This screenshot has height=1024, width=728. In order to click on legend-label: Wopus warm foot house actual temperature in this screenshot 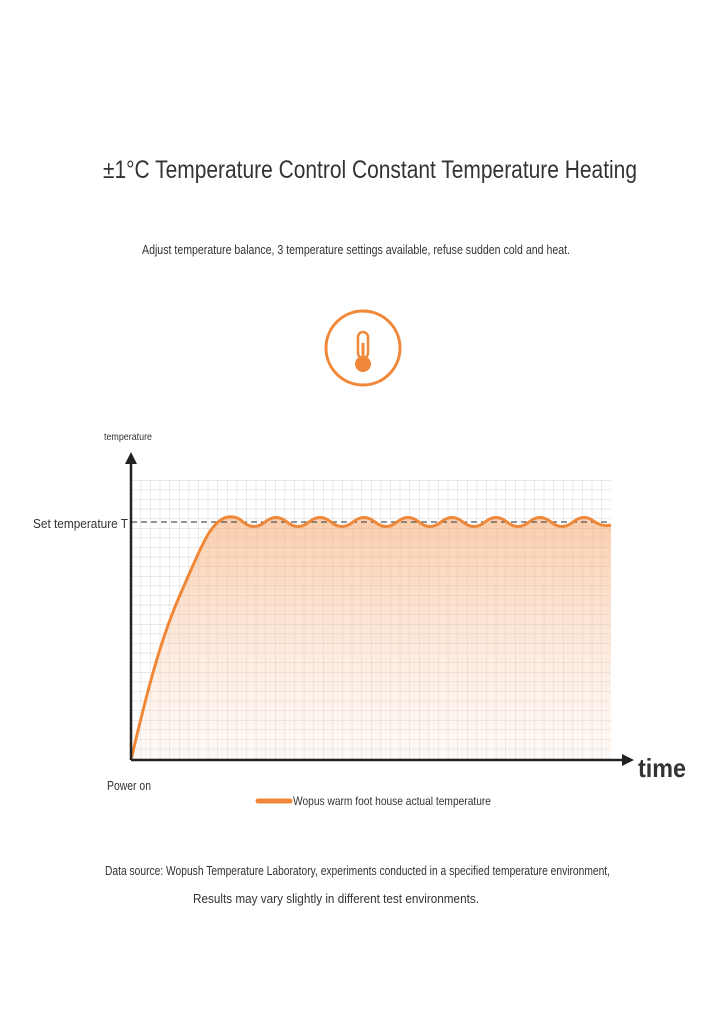, I will do `click(392, 801)`.